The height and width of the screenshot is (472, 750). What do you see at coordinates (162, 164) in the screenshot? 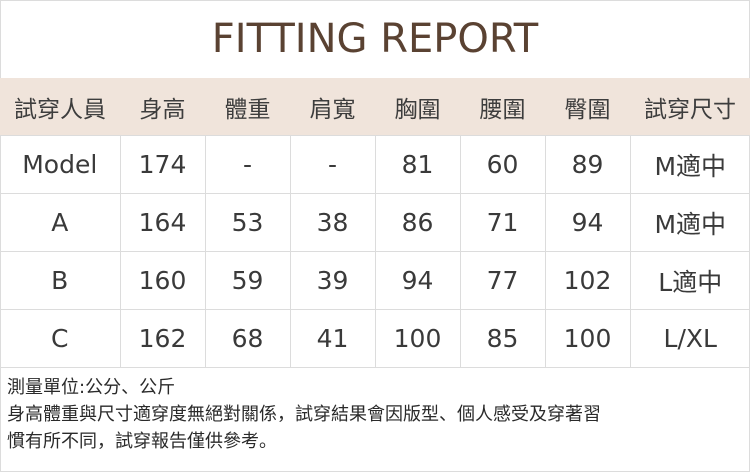
I see `table-cell: 174` at bounding box center [162, 164].